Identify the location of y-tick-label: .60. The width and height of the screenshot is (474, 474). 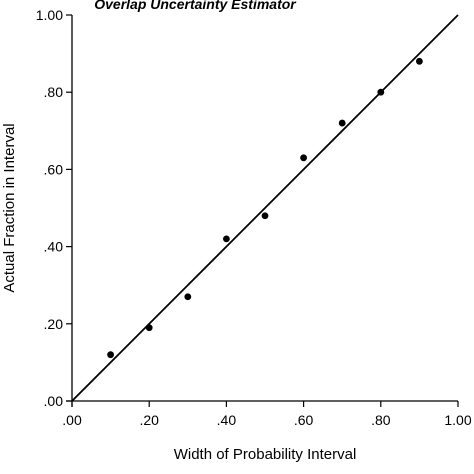
(54, 169).